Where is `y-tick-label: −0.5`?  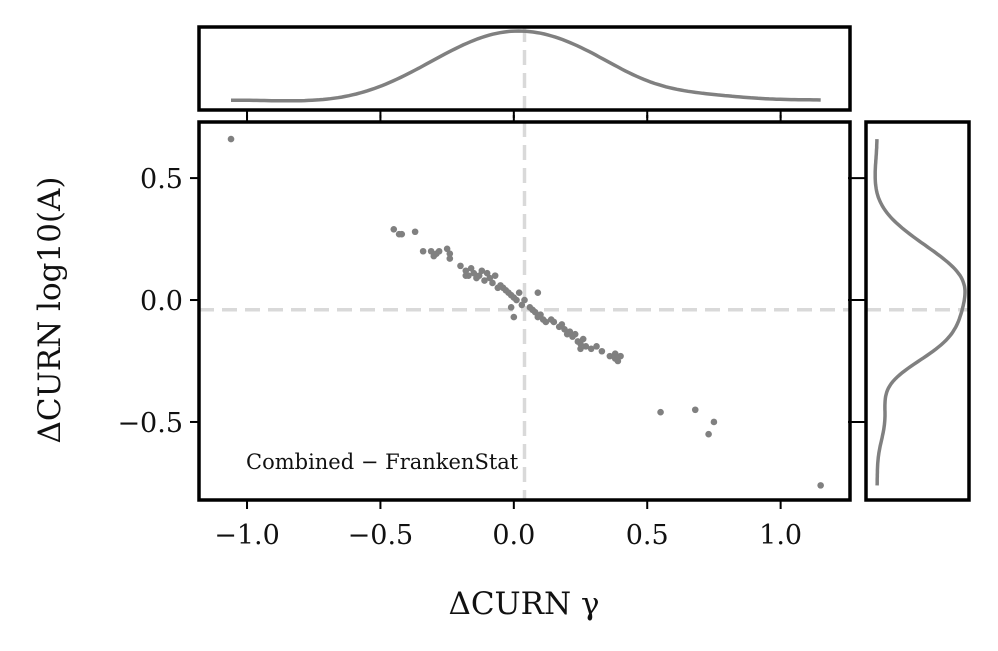 y-tick-label: −0.5 is located at coordinates (150, 423).